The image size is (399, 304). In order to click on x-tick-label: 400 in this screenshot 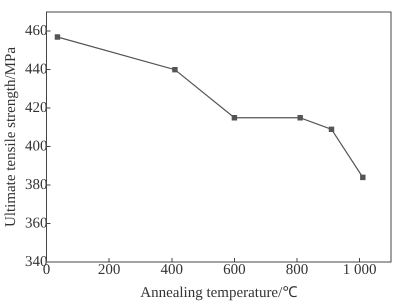, I will do `click(172, 270)`.